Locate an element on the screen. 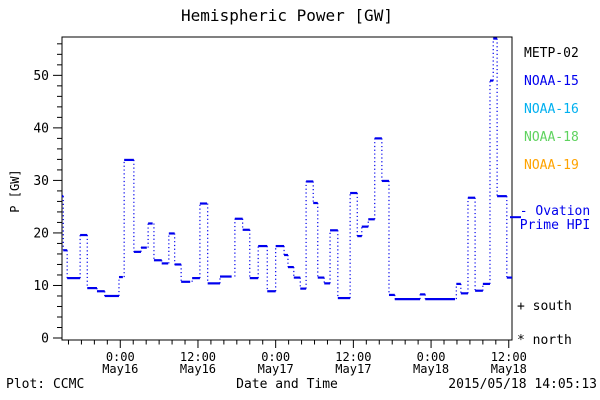 This screenshot has height=400, width=600. y-axis-ticks is located at coordinates (57, 191).